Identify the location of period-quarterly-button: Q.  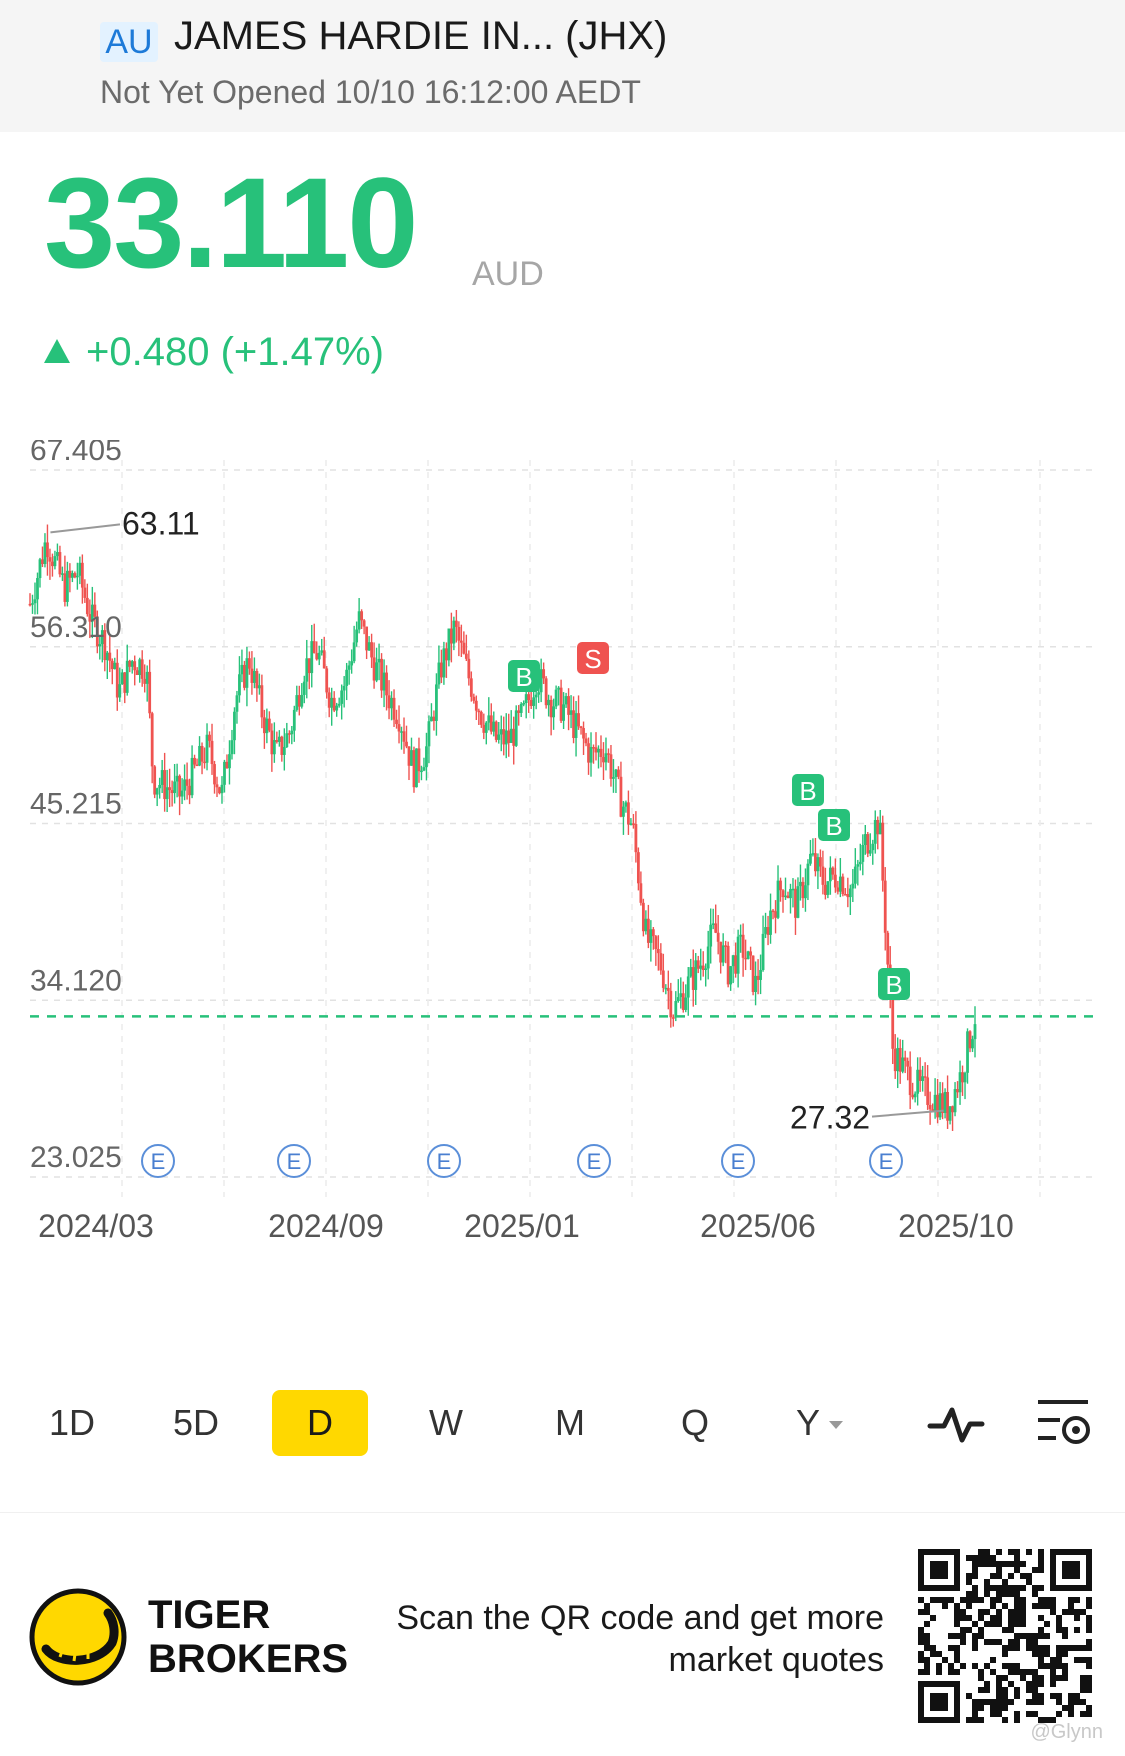
(694, 1422).